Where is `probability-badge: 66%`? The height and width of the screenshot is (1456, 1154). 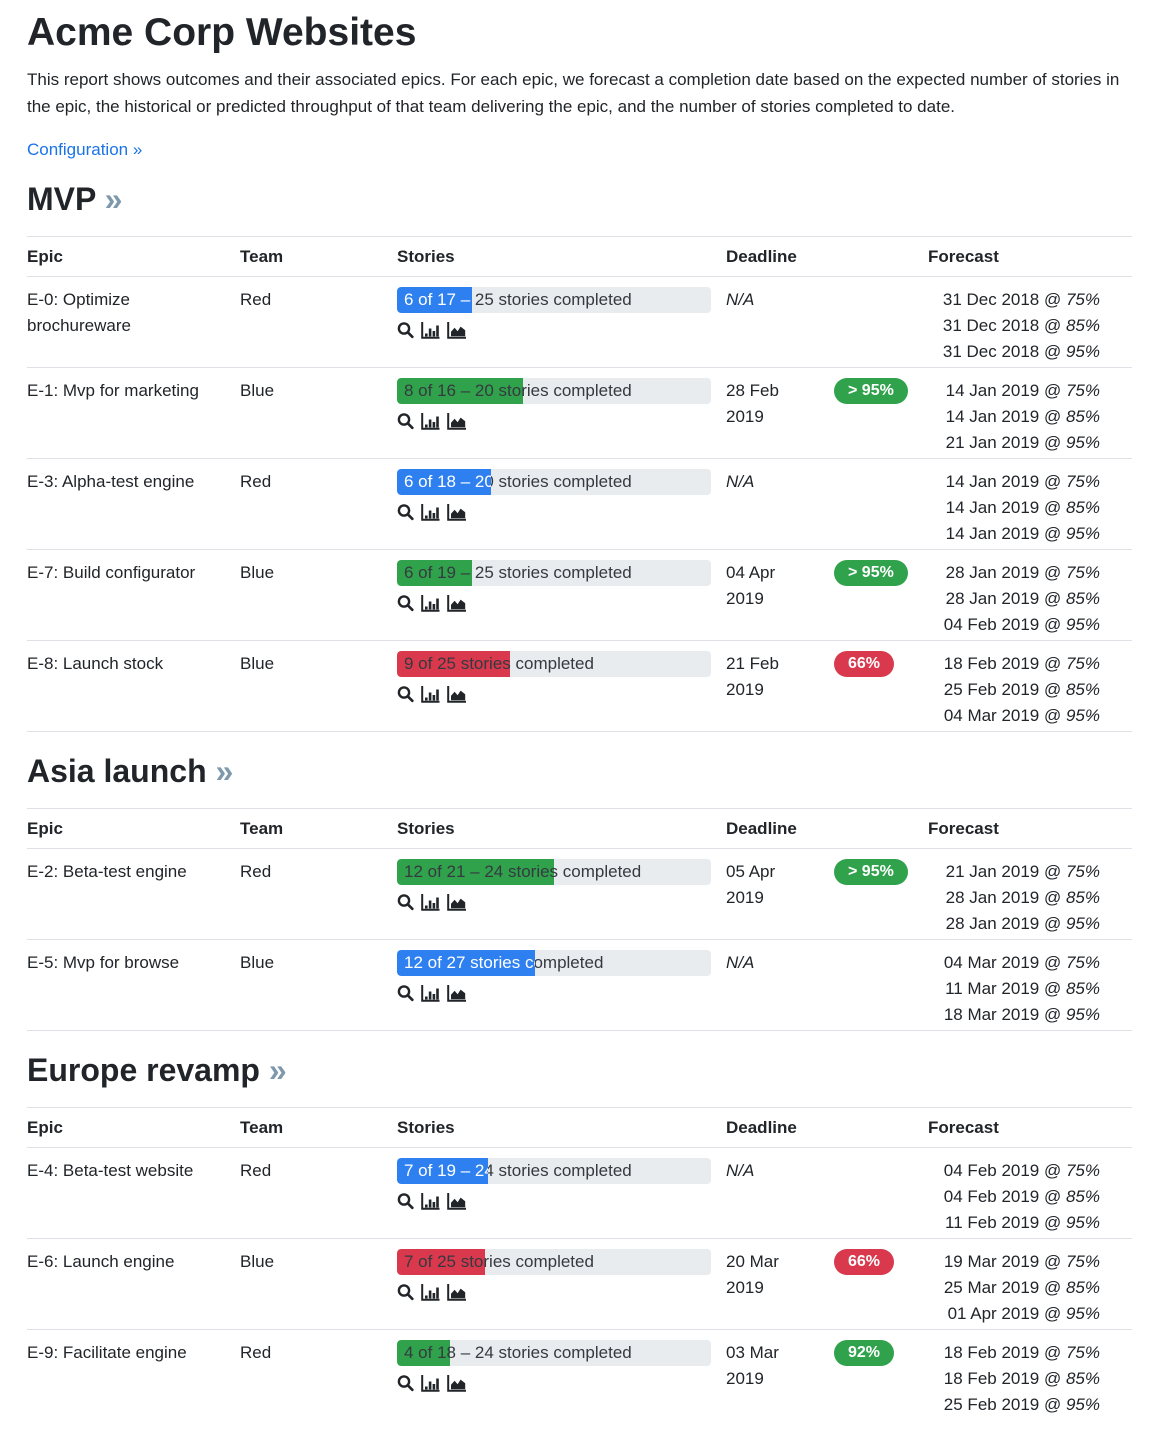 probability-badge: 66% is located at coordinates (864, 1262).